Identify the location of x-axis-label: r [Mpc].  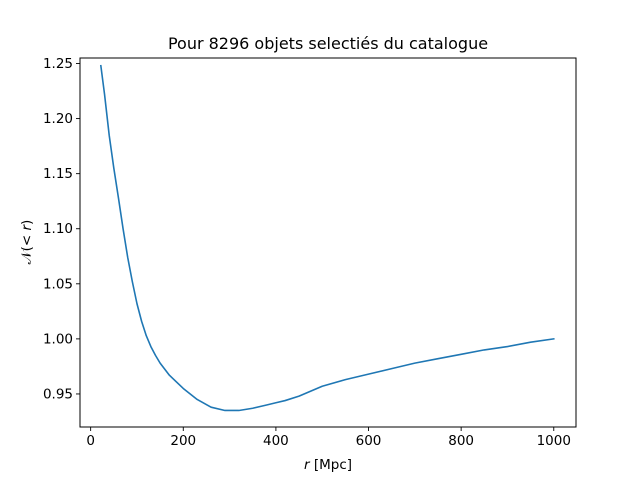
(328, 465).